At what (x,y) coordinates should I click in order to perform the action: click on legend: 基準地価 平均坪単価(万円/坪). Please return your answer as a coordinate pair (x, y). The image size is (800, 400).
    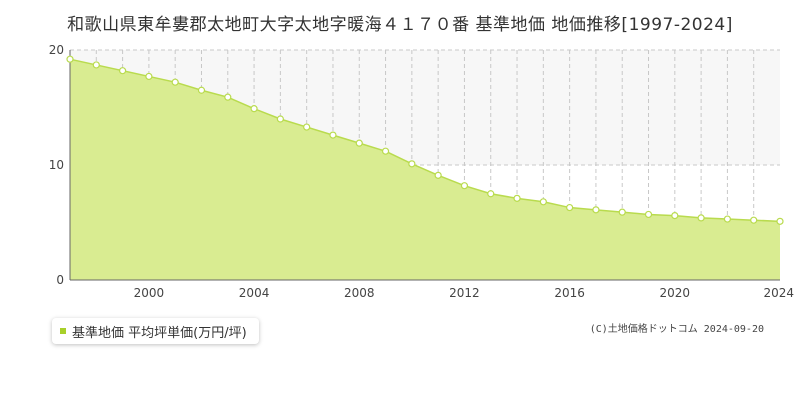
    Looking at the image, I should click on (155, 331).